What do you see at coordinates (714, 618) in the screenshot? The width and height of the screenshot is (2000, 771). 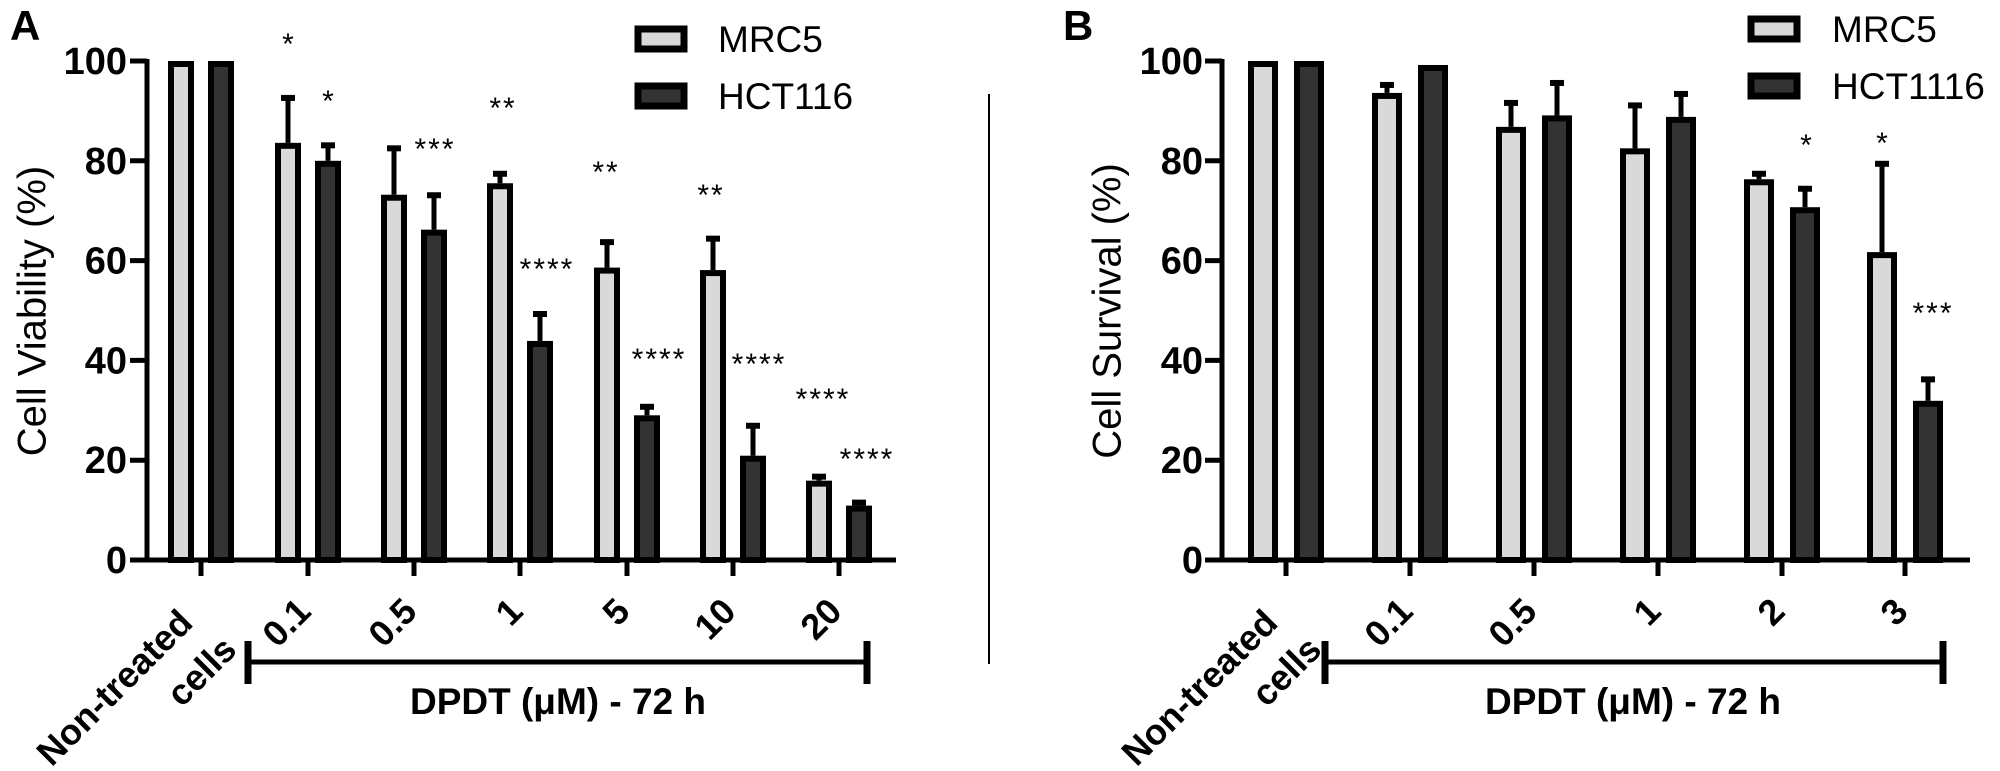 I see `x-tick-label: 10` at bounding box center [714, 618].